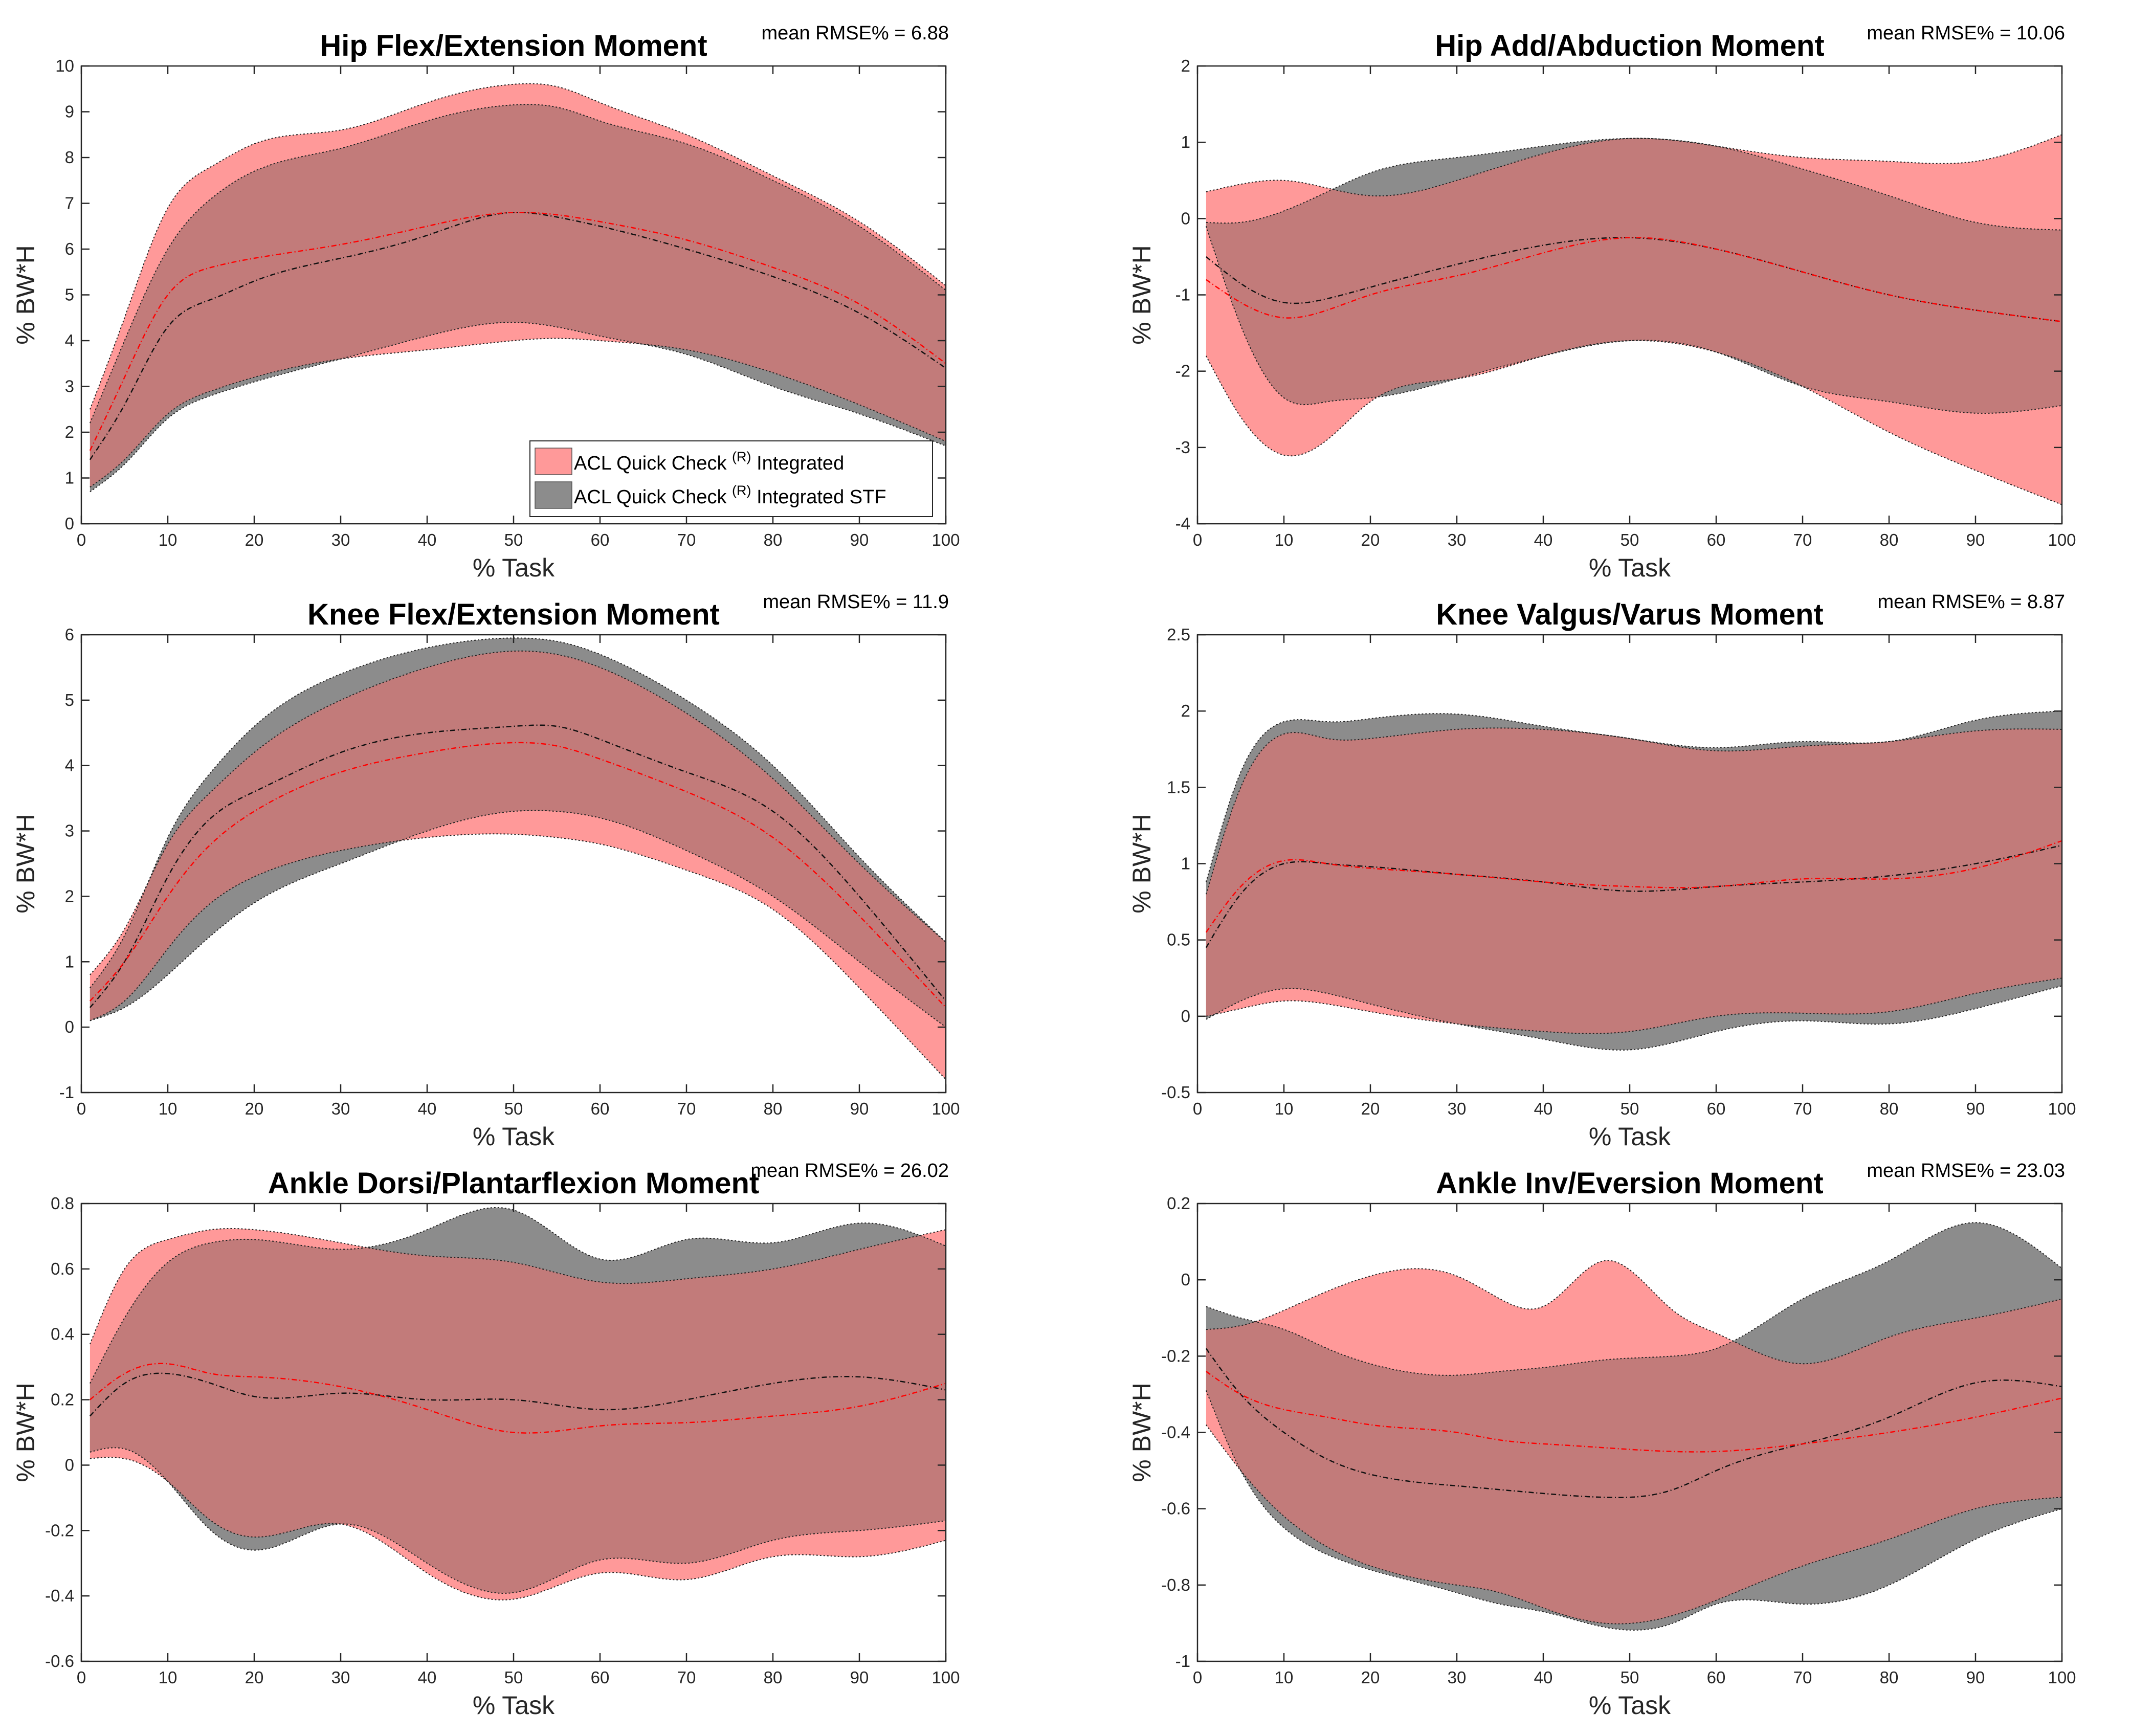 This screenshot has height=1736, width=2153. Describe the element at coordinates (1971, 602) in the screenshot. I see `rmse-label: mean RMSE% = 8.87` at that location.